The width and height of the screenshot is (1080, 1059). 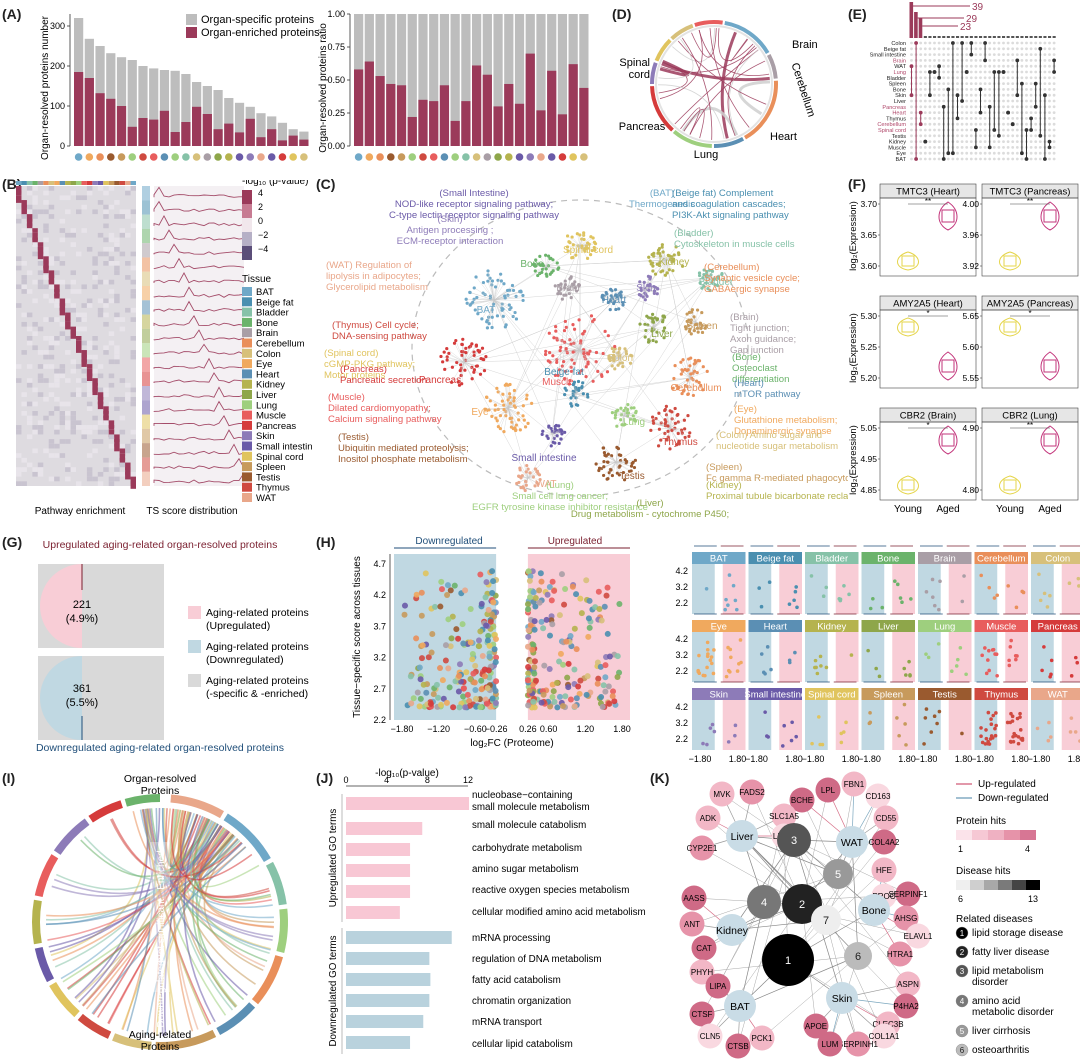 I want to click on h-facet-strip, so click(x=945, y=626).